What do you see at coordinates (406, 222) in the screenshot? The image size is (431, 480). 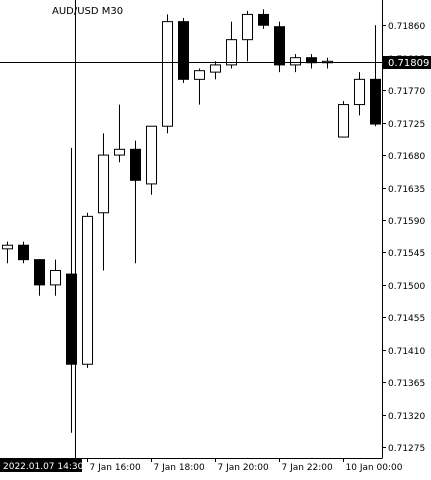 I see `price-tick-label: 0.71590` at bounding box center [406, 222].